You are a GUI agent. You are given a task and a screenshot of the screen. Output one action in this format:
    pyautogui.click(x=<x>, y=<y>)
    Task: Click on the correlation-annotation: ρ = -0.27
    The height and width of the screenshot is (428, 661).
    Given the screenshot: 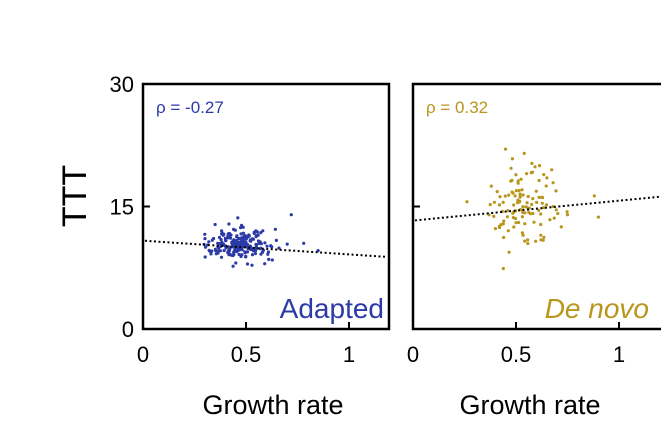 What is the action you would take?
    pyautogui.click(x=190, y=107)
    